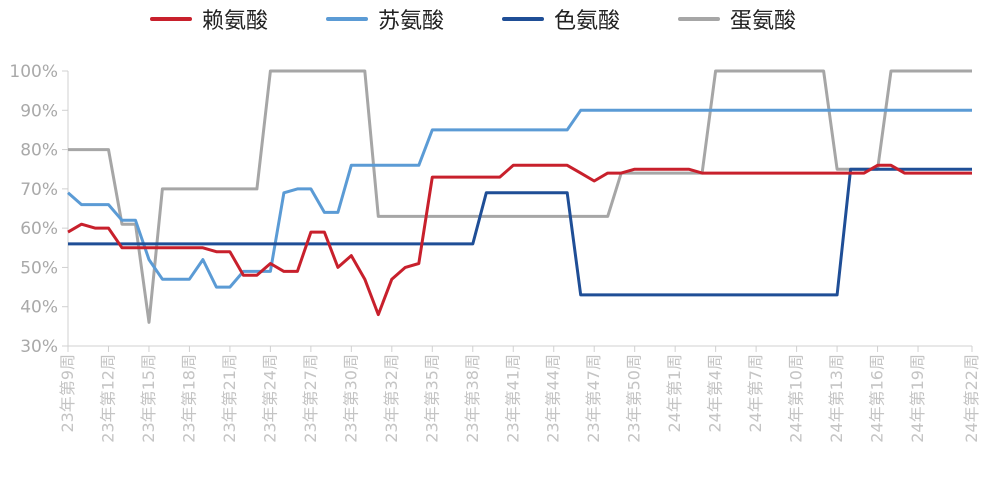 The height and width of the screenshot is (482, 984). What do you see at coordinates (877, 398) in the screenshot?
I see `x-tick-label: 24年第16周` at bounding box center [877, 398].